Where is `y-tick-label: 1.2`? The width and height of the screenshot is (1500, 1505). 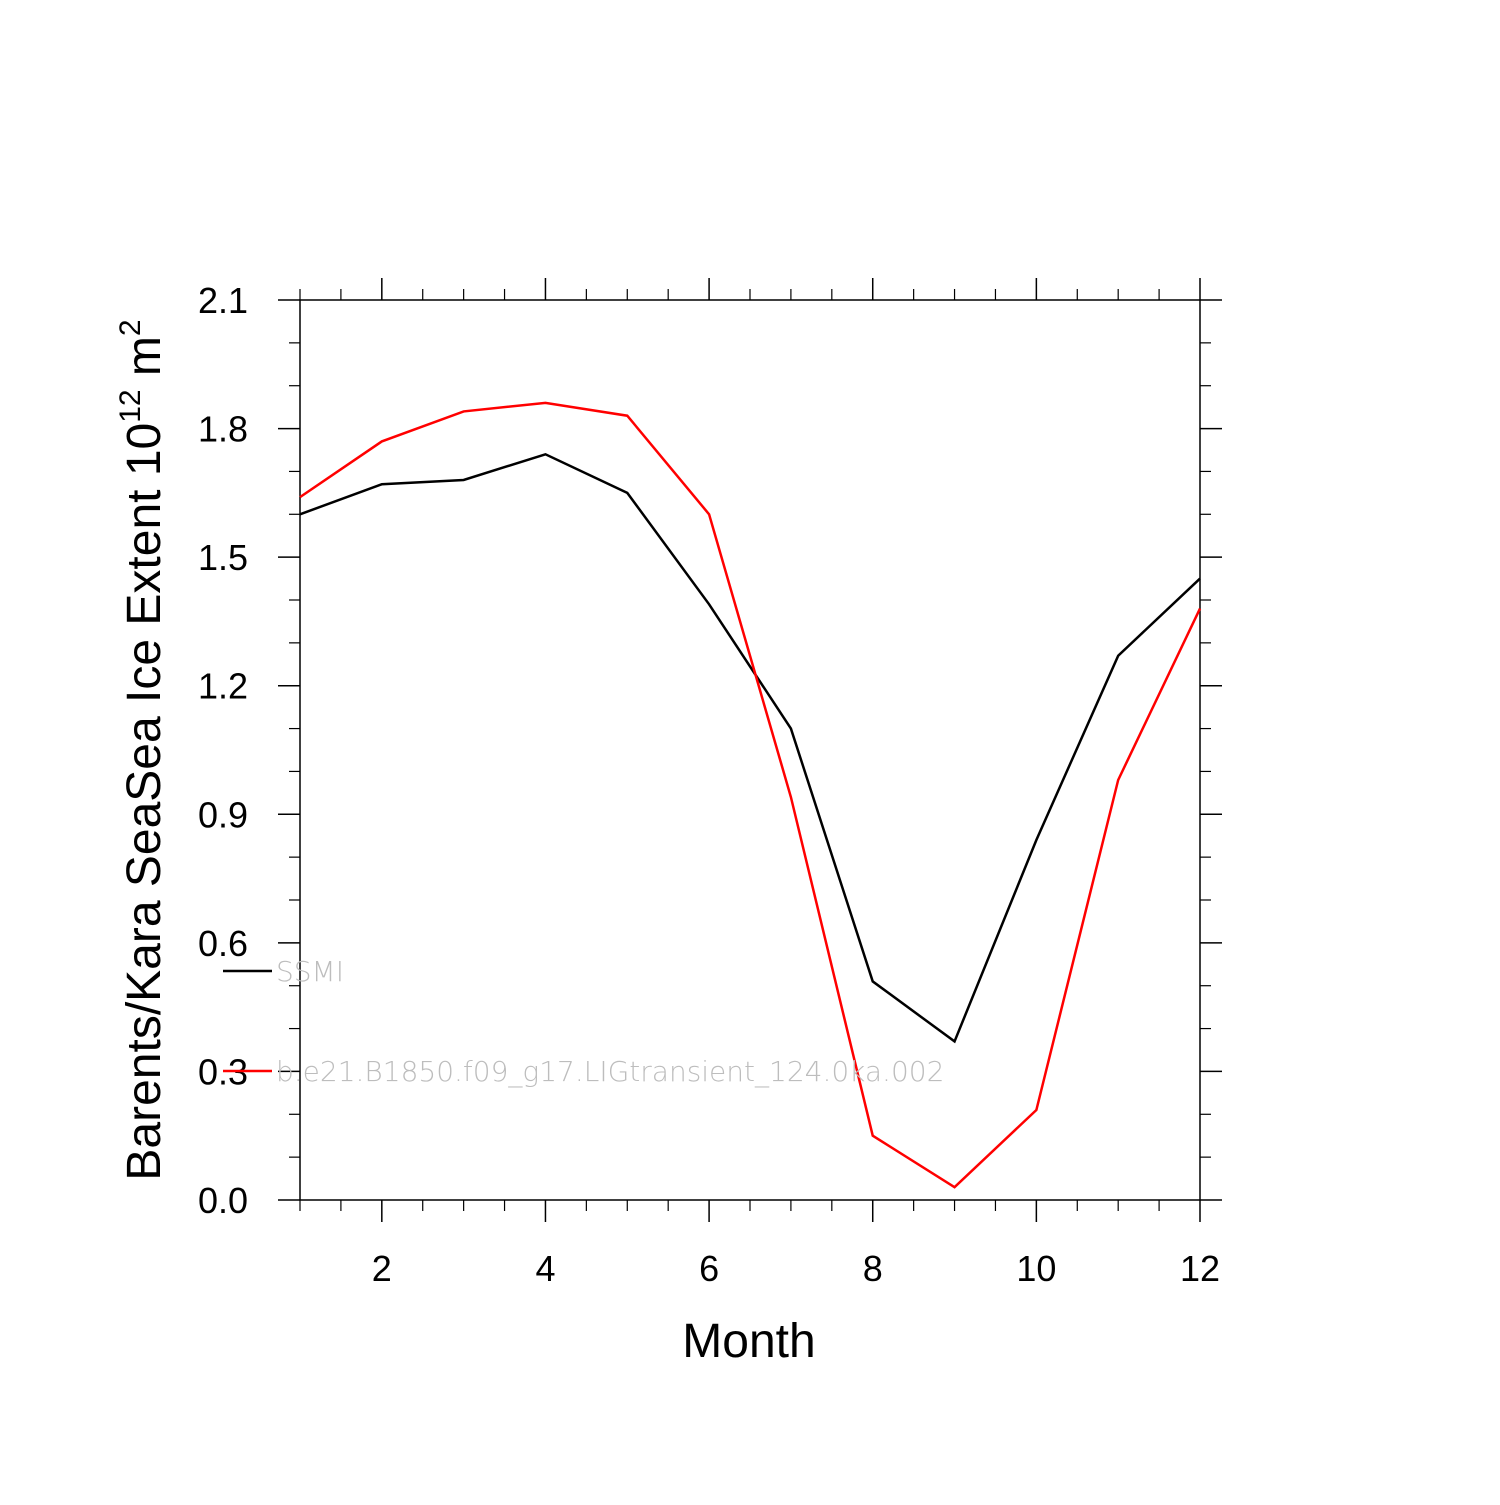
y-tick-label: 1.2 is located at coordinates (223, 686).